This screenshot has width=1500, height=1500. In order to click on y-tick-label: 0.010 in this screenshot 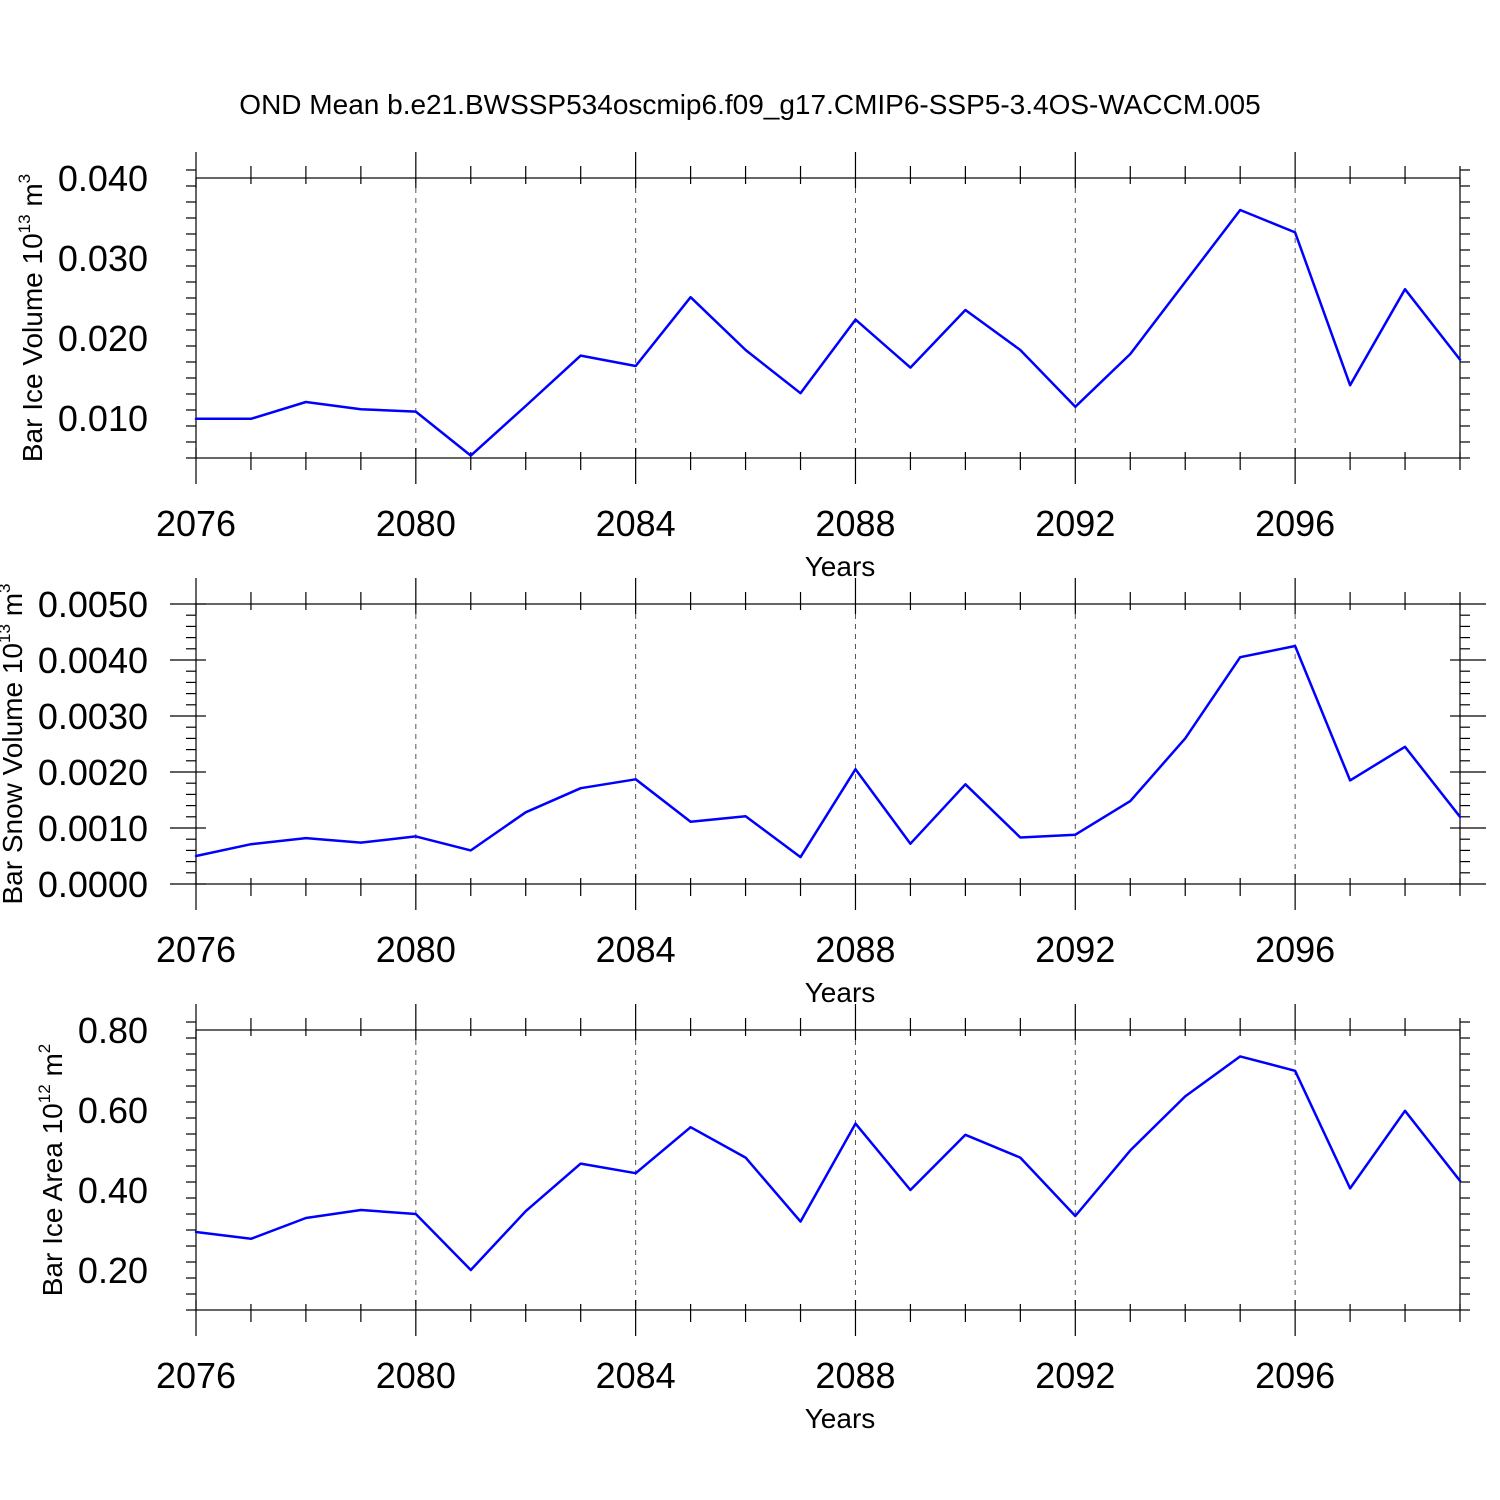, I will do `click(103, 418)`.